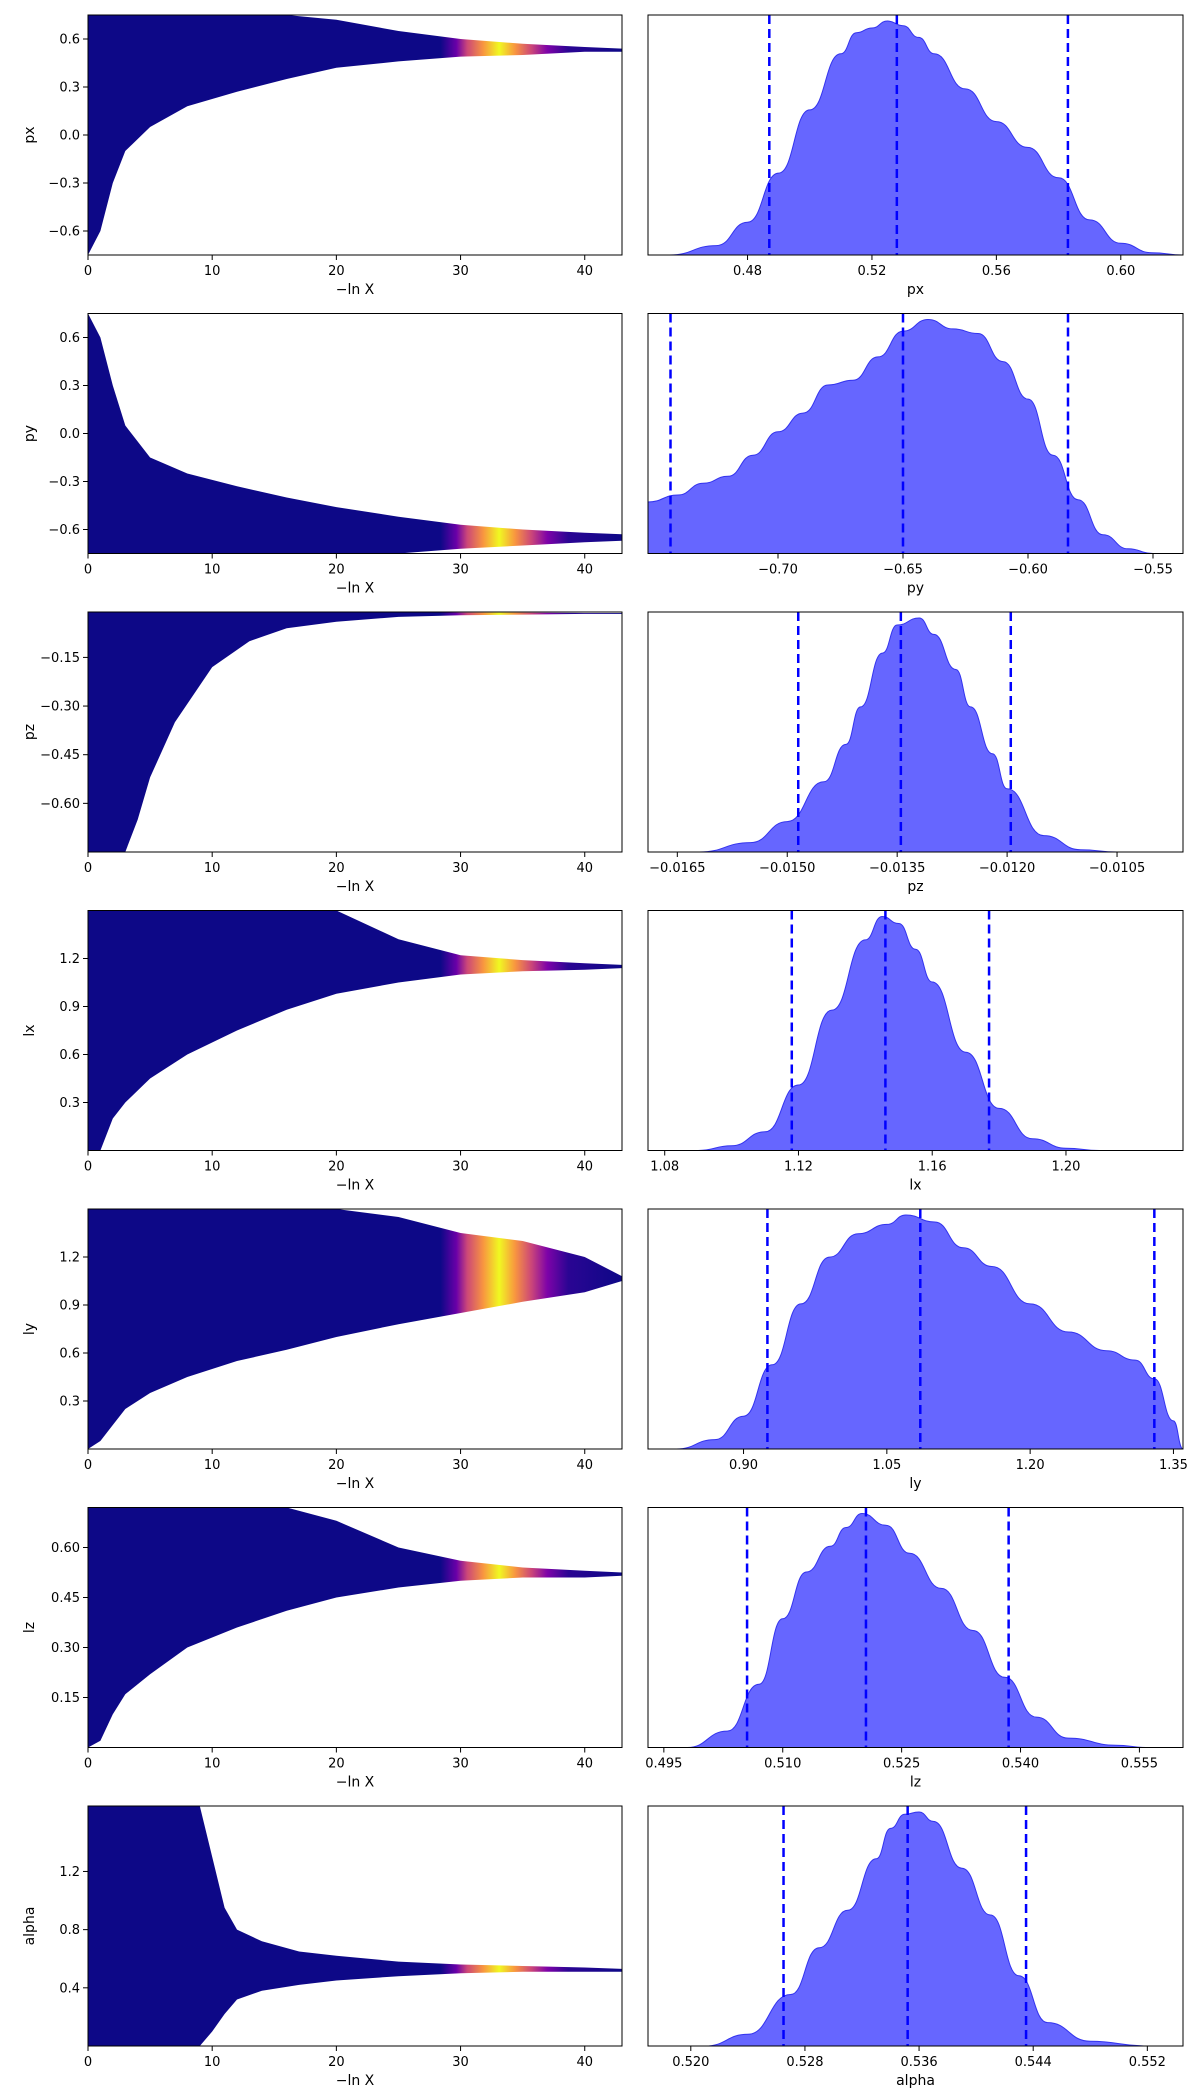  What do you see at coordinates (60, 658) in the screenshot?
I see `y-tick-label: −0.15` at bounding box center [60, 658].